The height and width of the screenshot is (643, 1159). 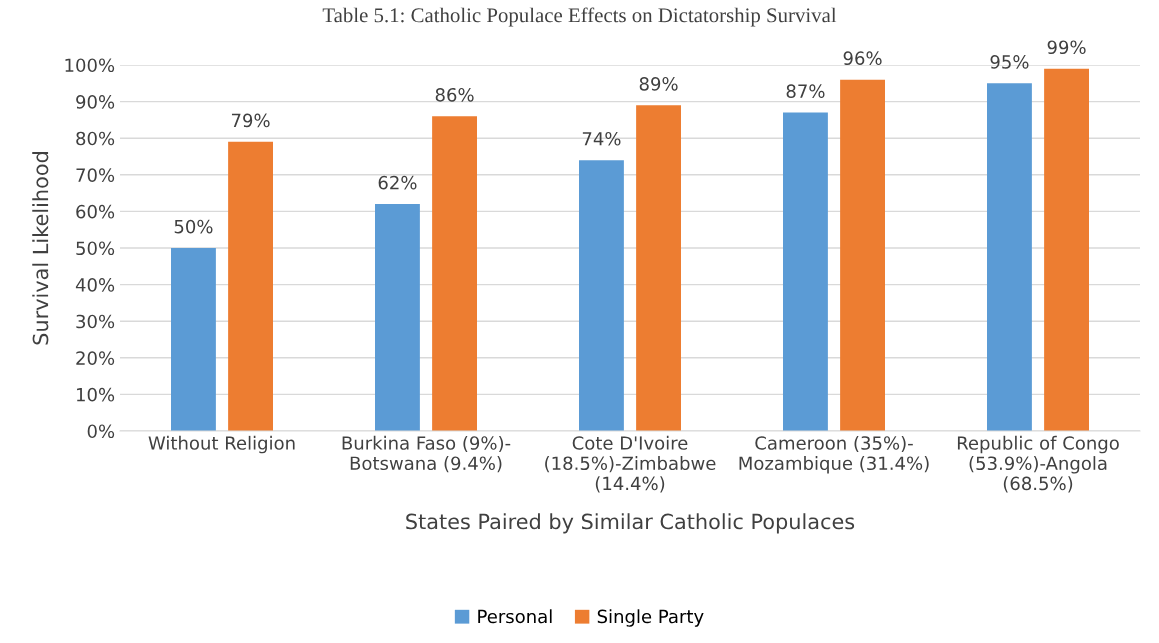 I want to click on data-label: 50%, so click(x=193, y=226).